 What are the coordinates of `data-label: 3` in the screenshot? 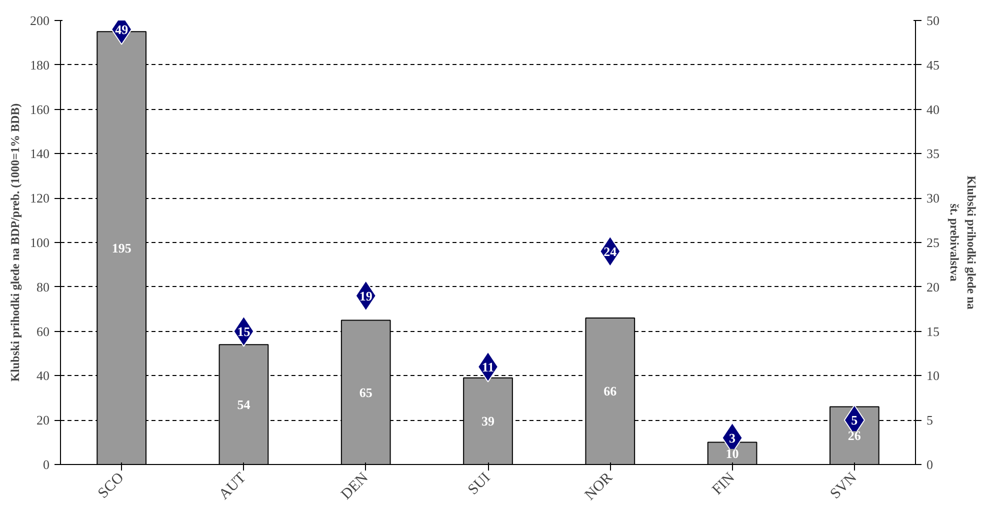 It's located at (732, 438).